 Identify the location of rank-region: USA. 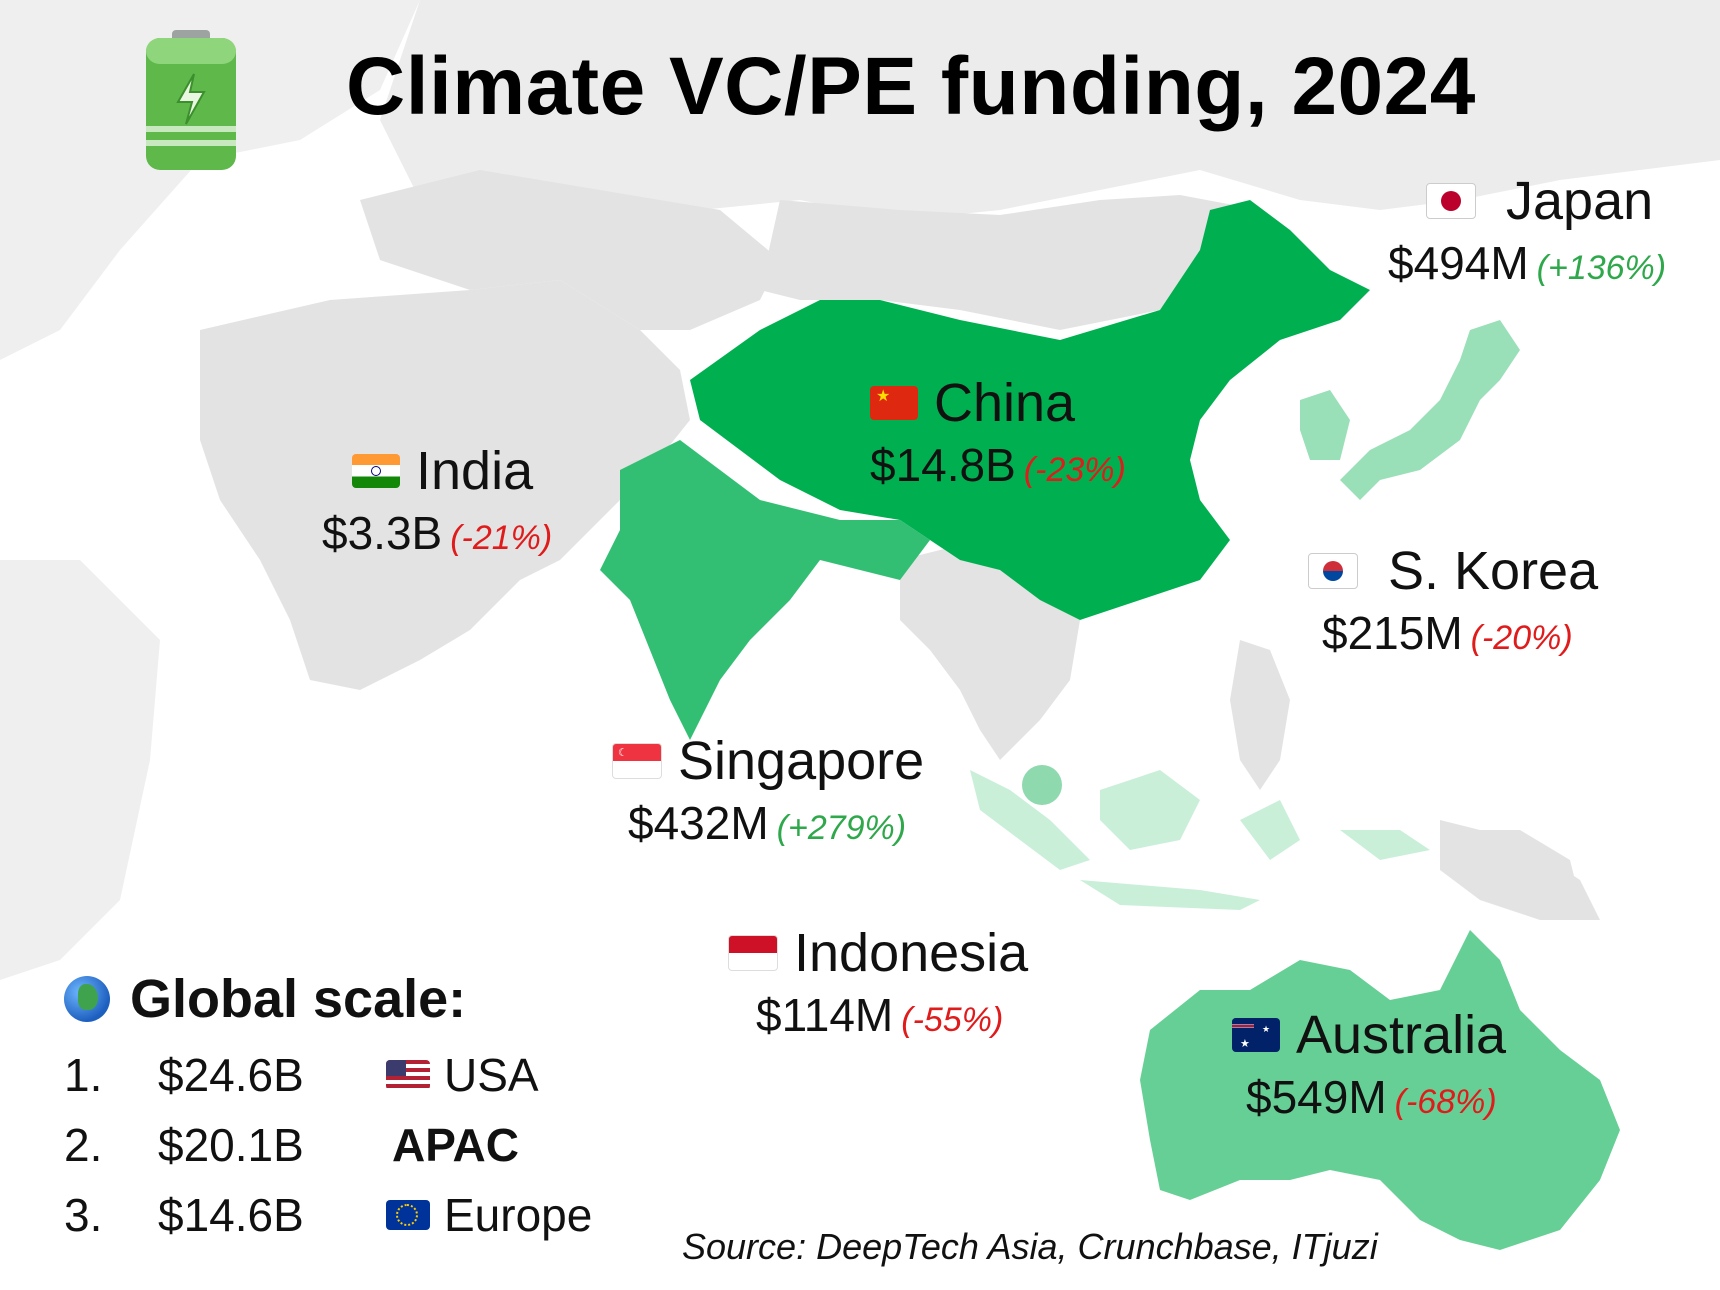
(491, 1075).